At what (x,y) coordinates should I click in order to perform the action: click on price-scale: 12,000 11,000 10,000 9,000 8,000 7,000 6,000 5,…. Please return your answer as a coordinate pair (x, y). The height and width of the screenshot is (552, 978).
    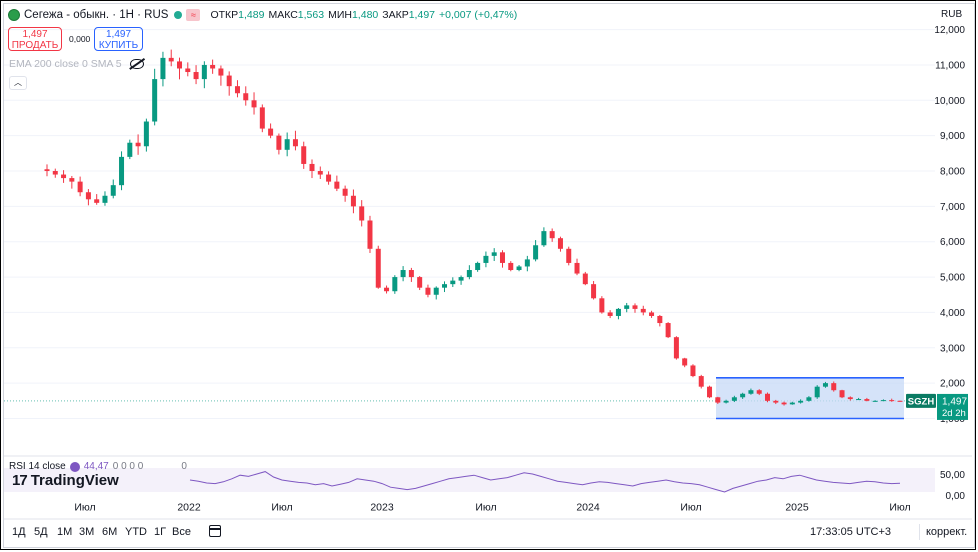
    Looking at the image, I should click on (937, 225).